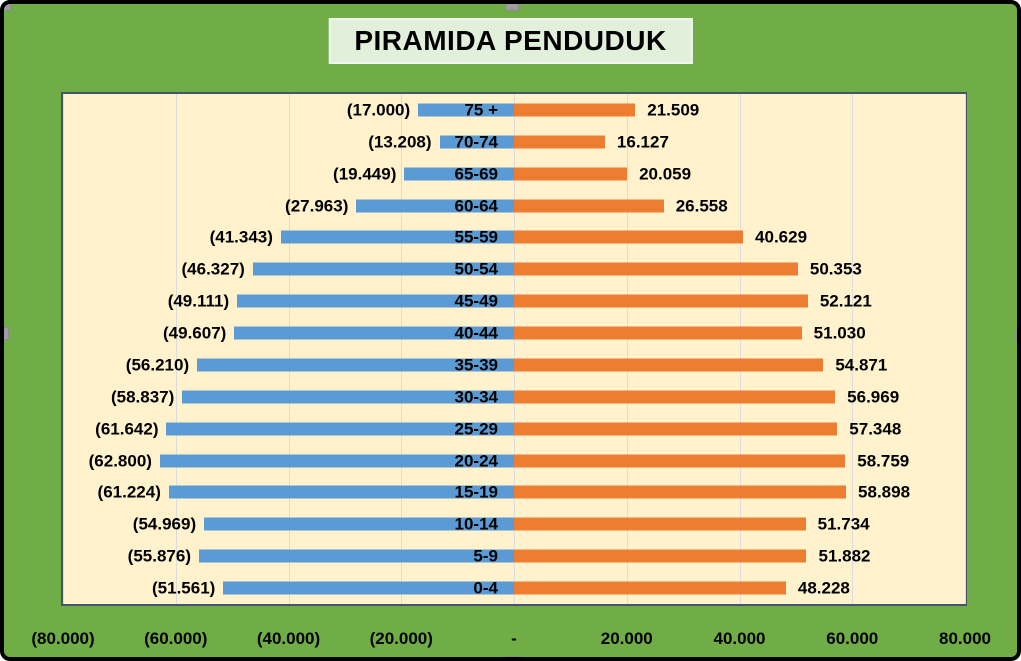 This screenshot has width=1021, height=661. Describe the element at coordinates (317, 206) in the screenshot. I see `left-value-label: (27.963)` at that location.